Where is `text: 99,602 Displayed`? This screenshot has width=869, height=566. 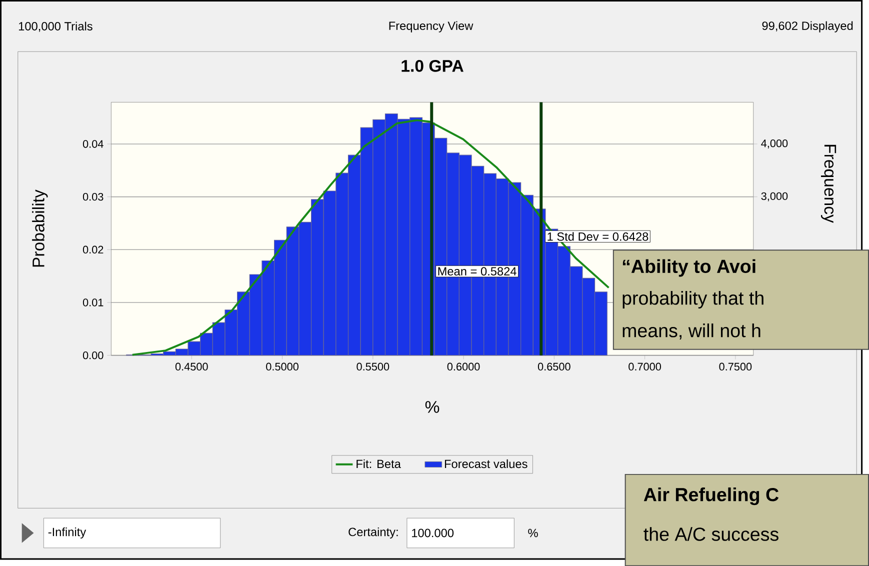
text: 99,602 Displayed is located at coordinates (807, 26).